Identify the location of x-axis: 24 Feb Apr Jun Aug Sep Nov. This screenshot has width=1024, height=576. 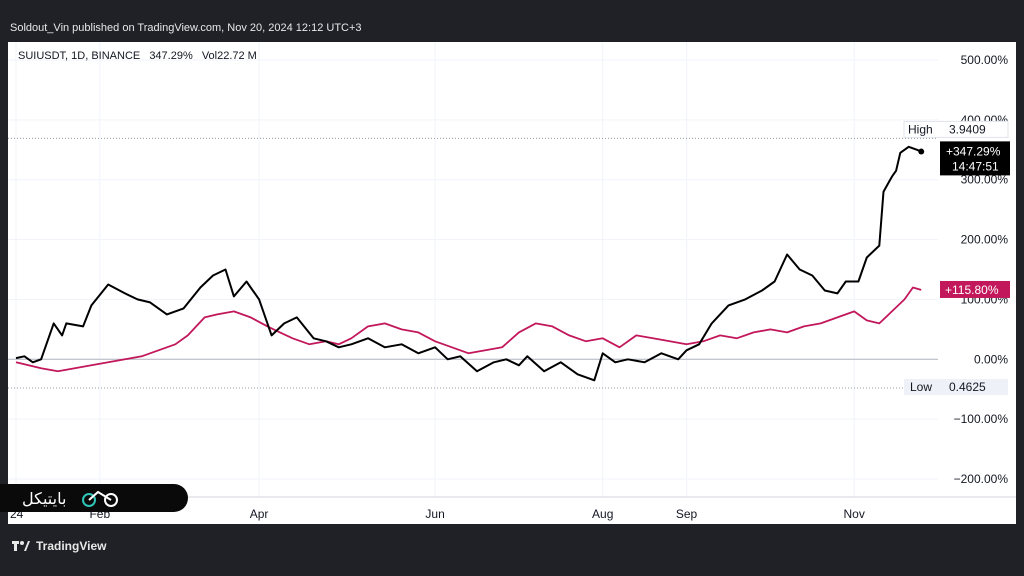
(437, 514).